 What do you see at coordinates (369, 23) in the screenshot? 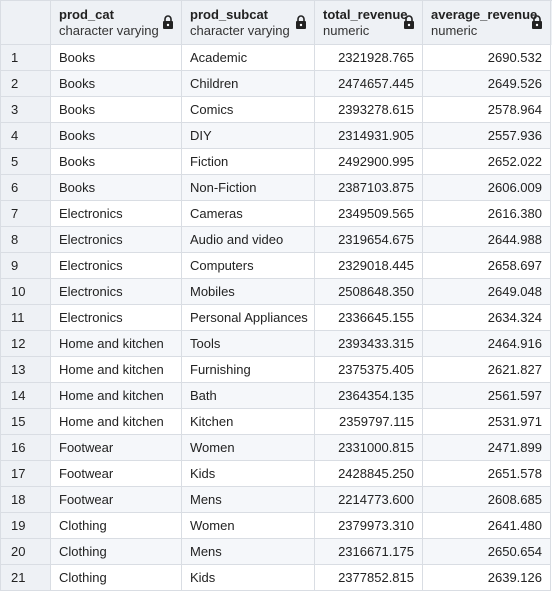
I see `column-header-total-revenue: total_revenue numeric` at bounding box center [369, 23].